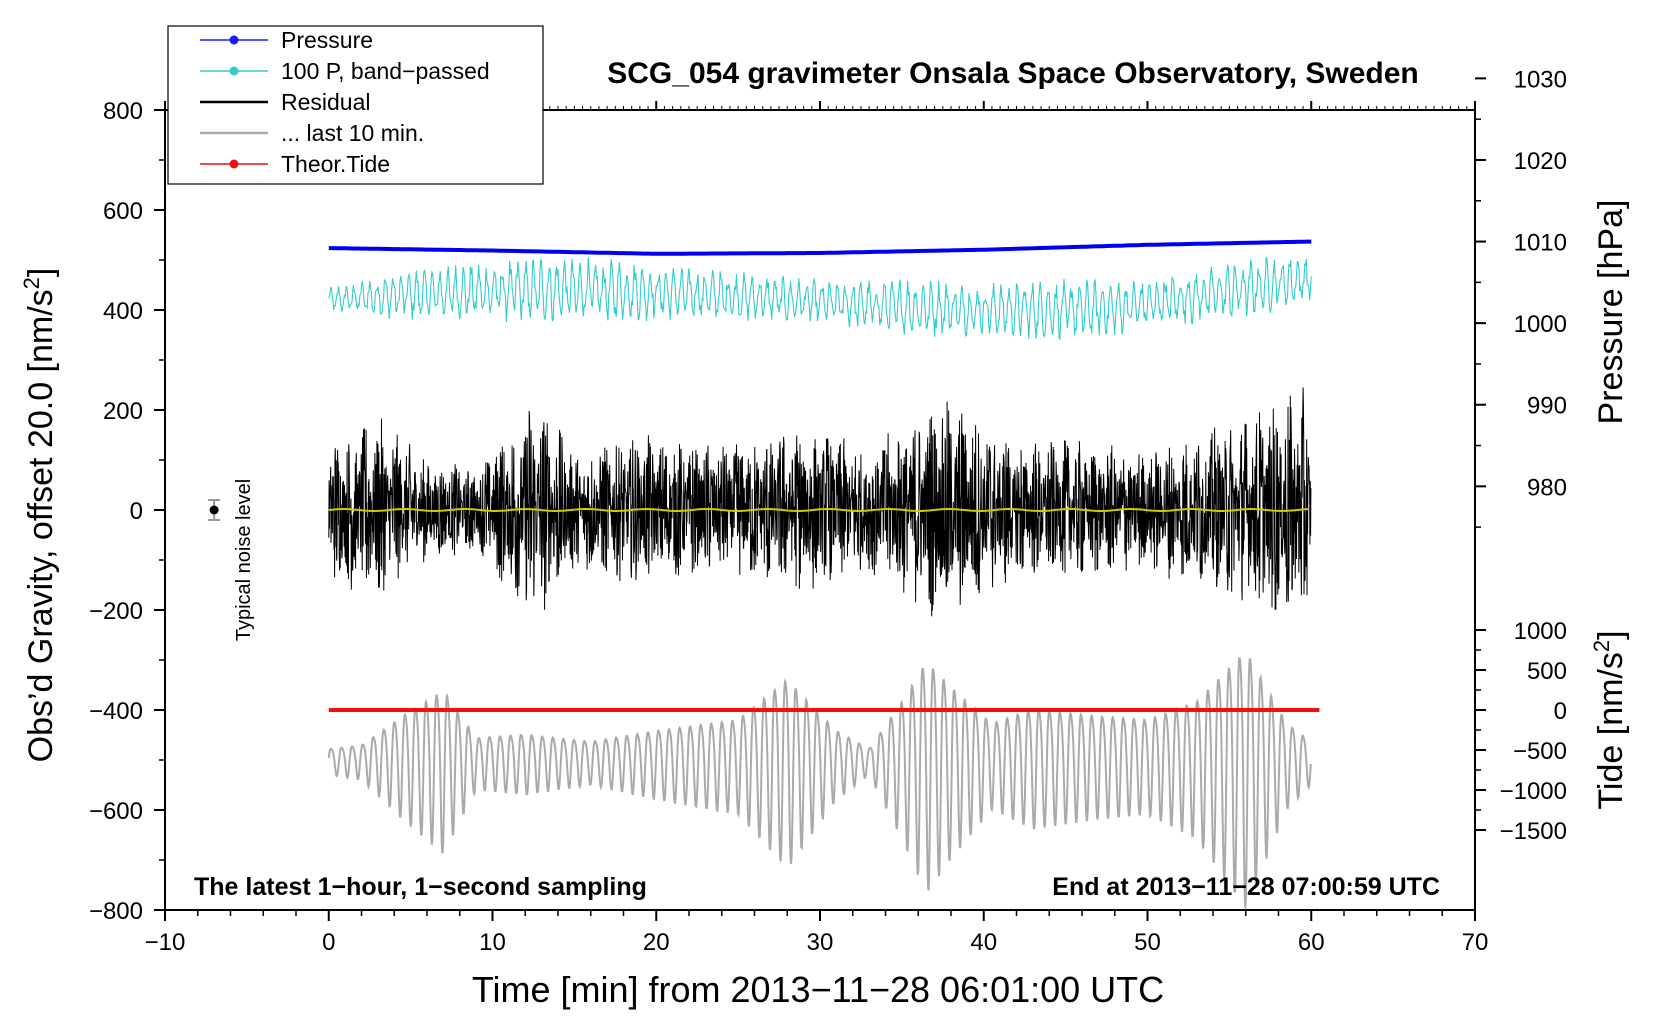  Describe the element at coordinates (1611, 634) in the screenshot. I see `y-axis-title-tide-close: ]` at that location.